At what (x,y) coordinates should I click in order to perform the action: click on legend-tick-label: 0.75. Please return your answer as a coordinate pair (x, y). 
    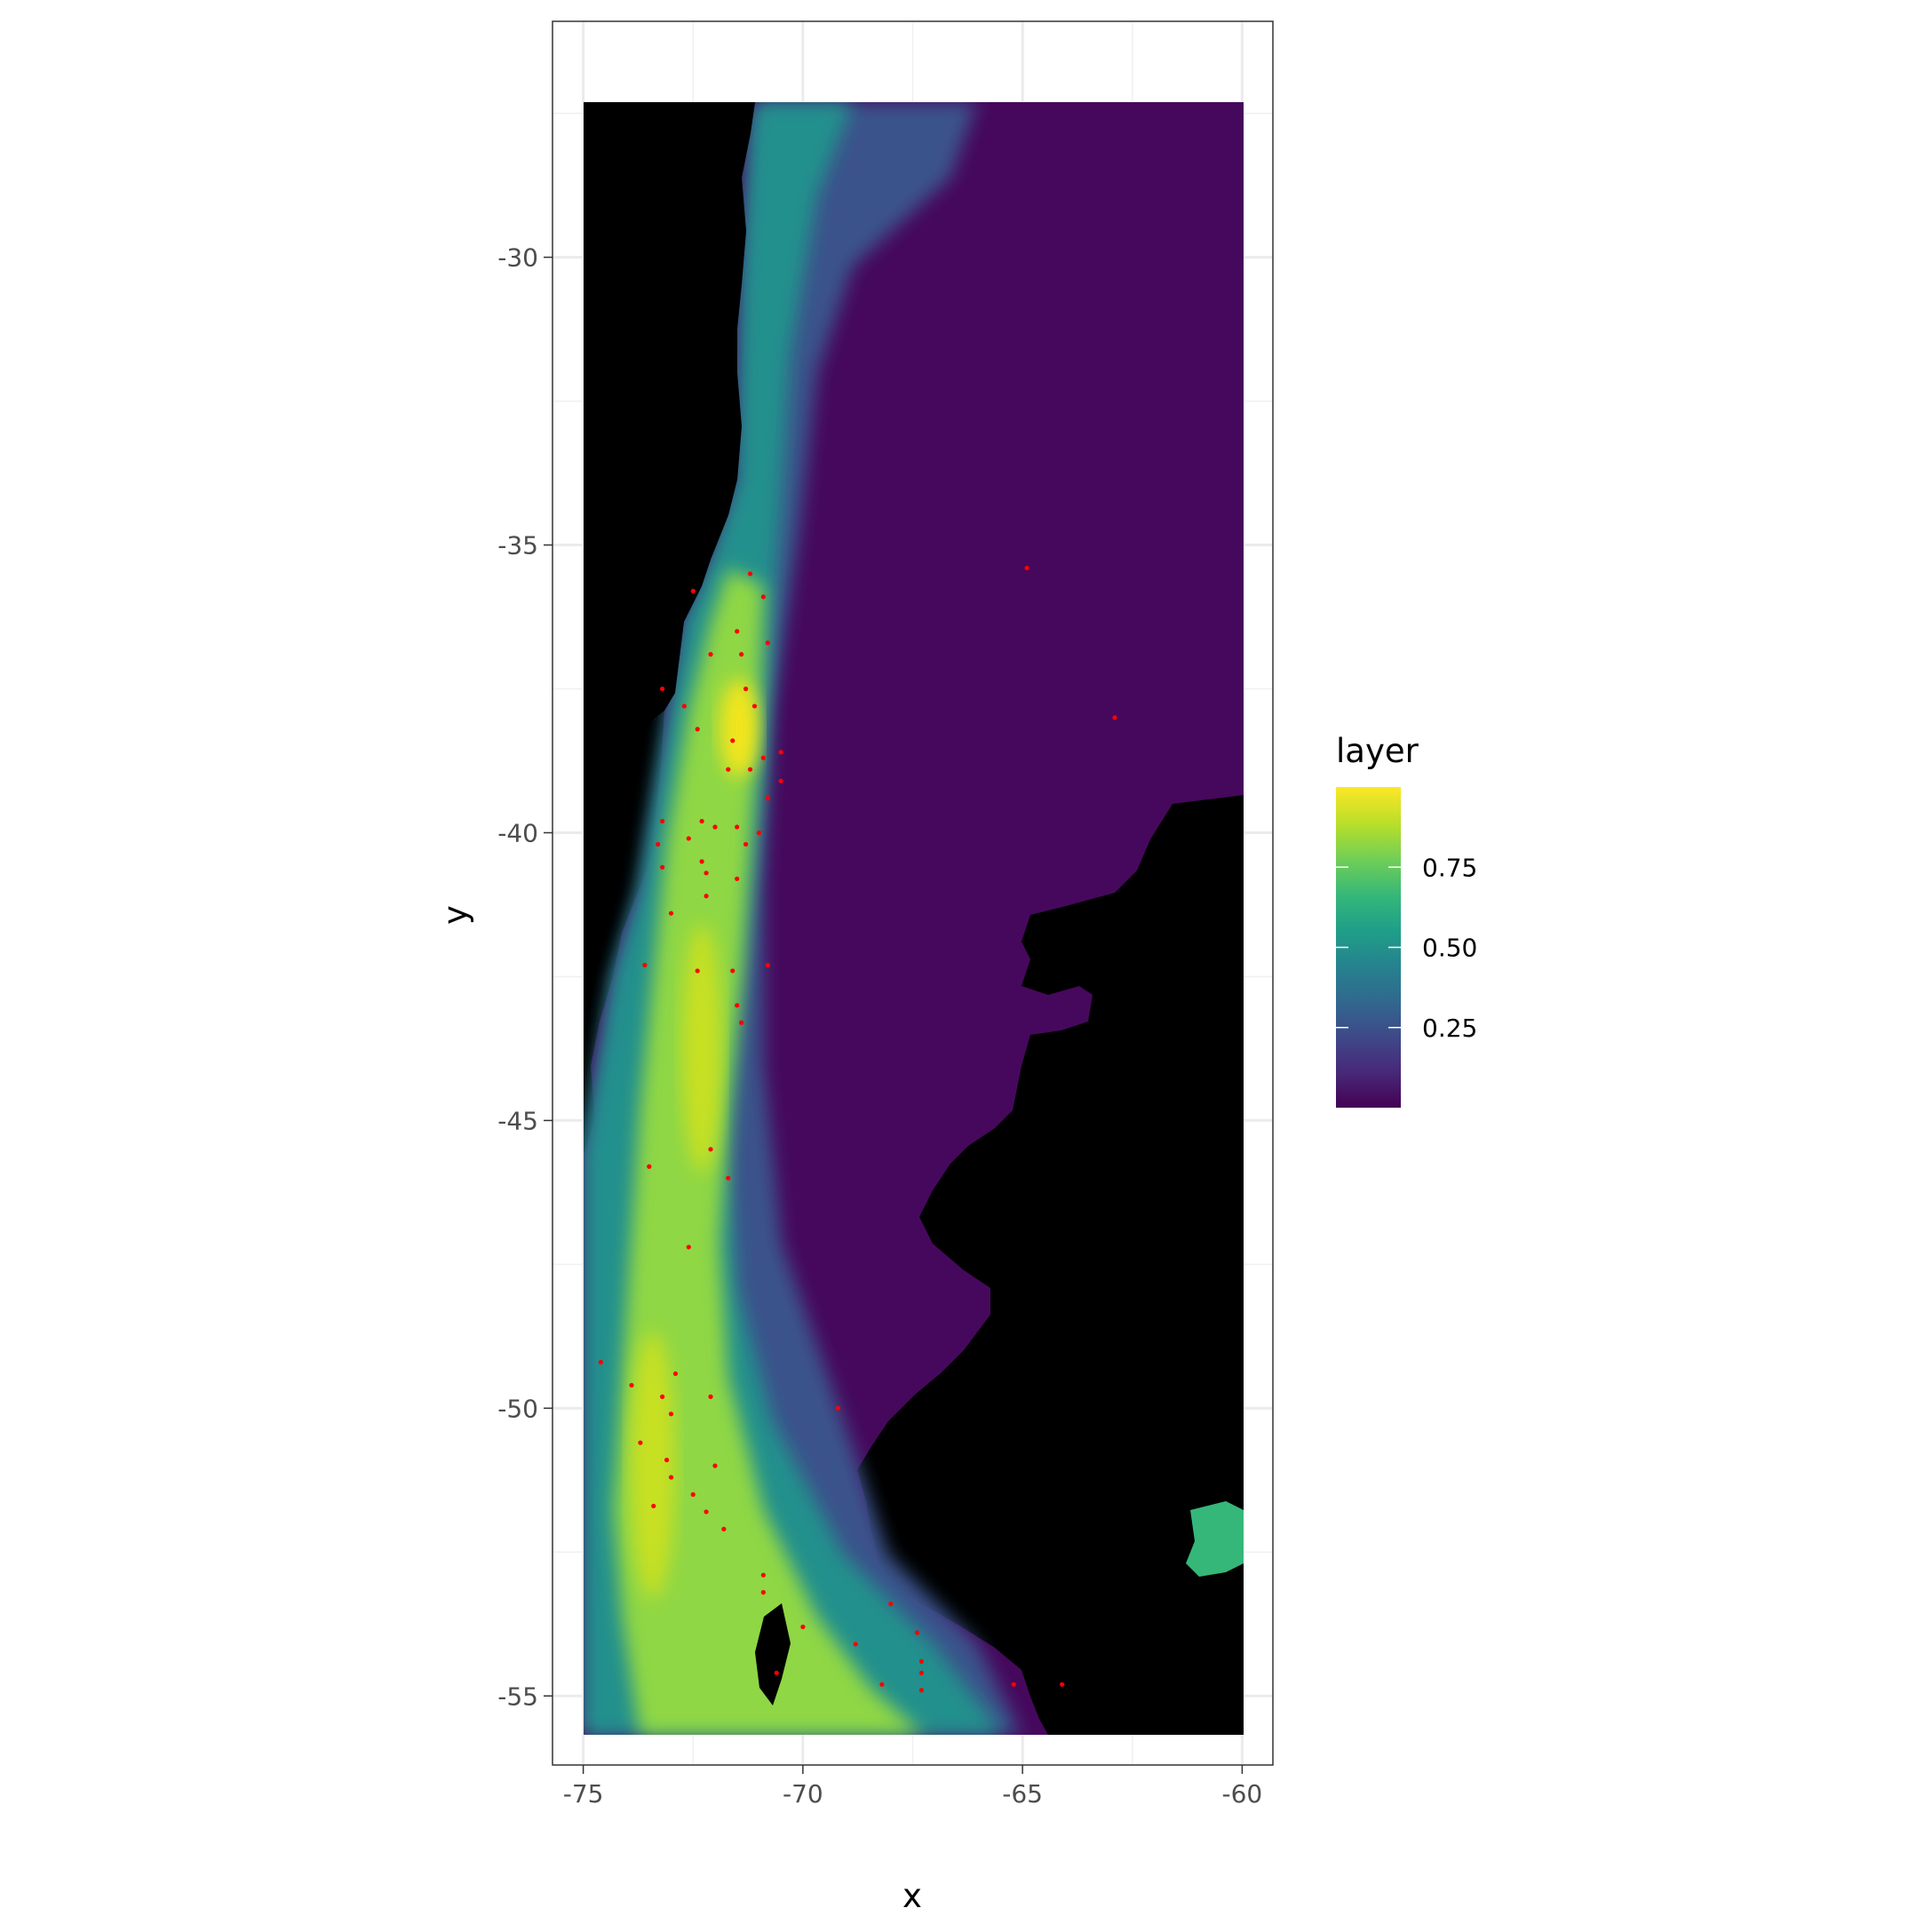
    Looking at the image, I should click on (1449, 867).